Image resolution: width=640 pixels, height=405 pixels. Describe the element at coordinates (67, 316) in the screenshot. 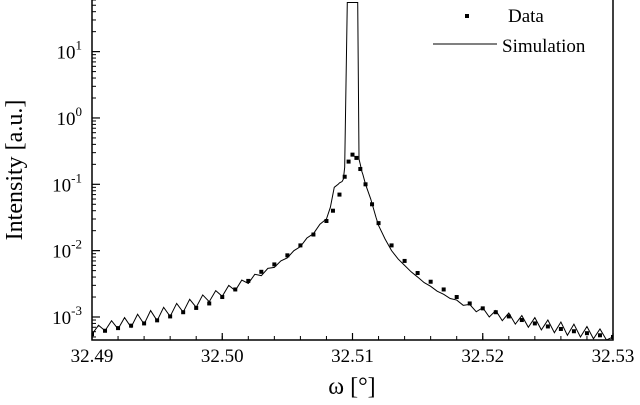

I see `y-tick-label: 10⁻³` at that location.